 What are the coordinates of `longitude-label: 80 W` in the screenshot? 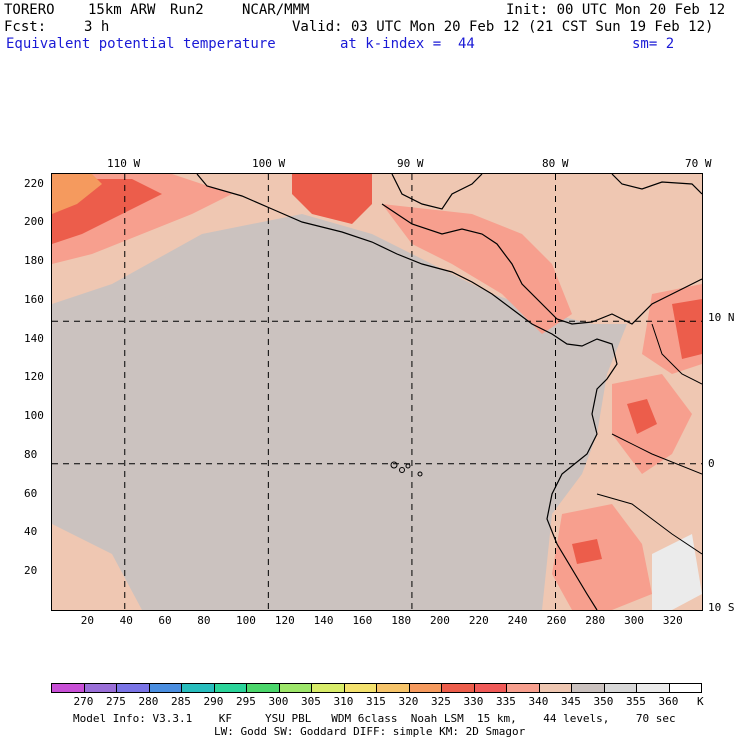 It's located at (555, 163).